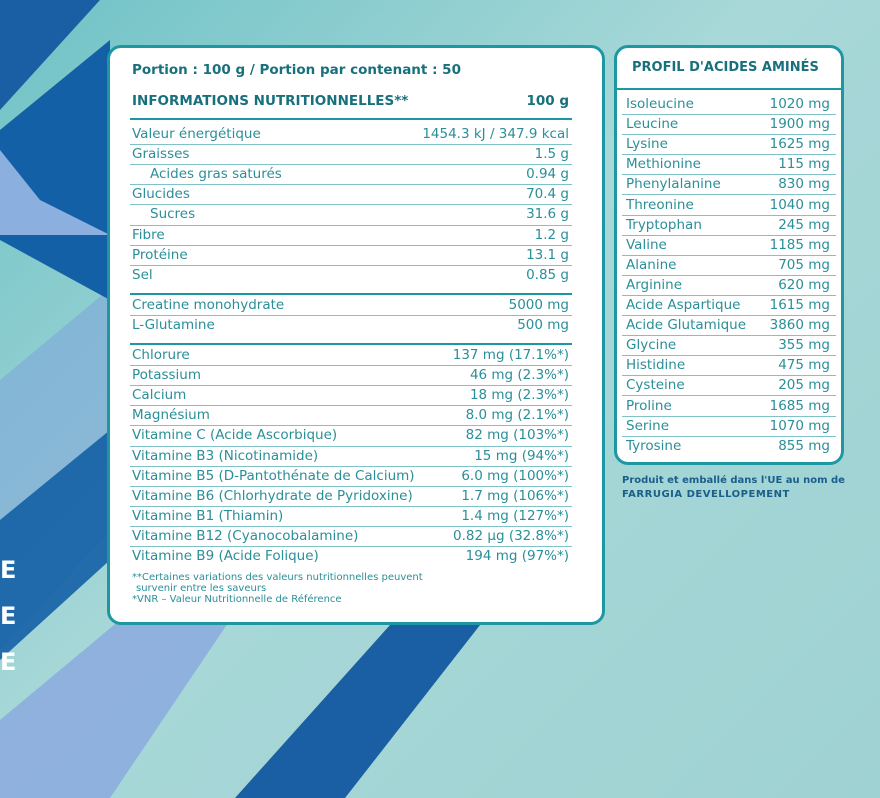  What do you see at coordinates (648, 425) in the screenshot?
I see `amino-name: Serine` at bounding box center [648, 425].